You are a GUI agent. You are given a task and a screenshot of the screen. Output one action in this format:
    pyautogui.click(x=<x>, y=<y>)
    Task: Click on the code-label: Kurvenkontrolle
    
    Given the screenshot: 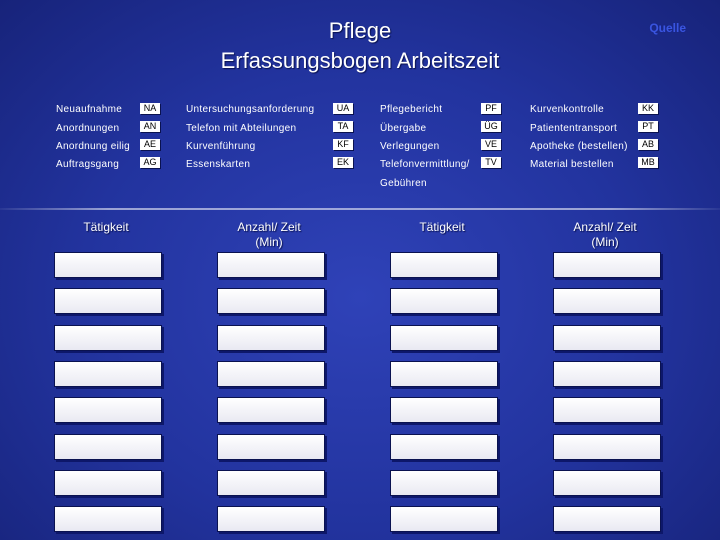 What is the action you would take?
    pyautogui.click(x=567, y=109)
    